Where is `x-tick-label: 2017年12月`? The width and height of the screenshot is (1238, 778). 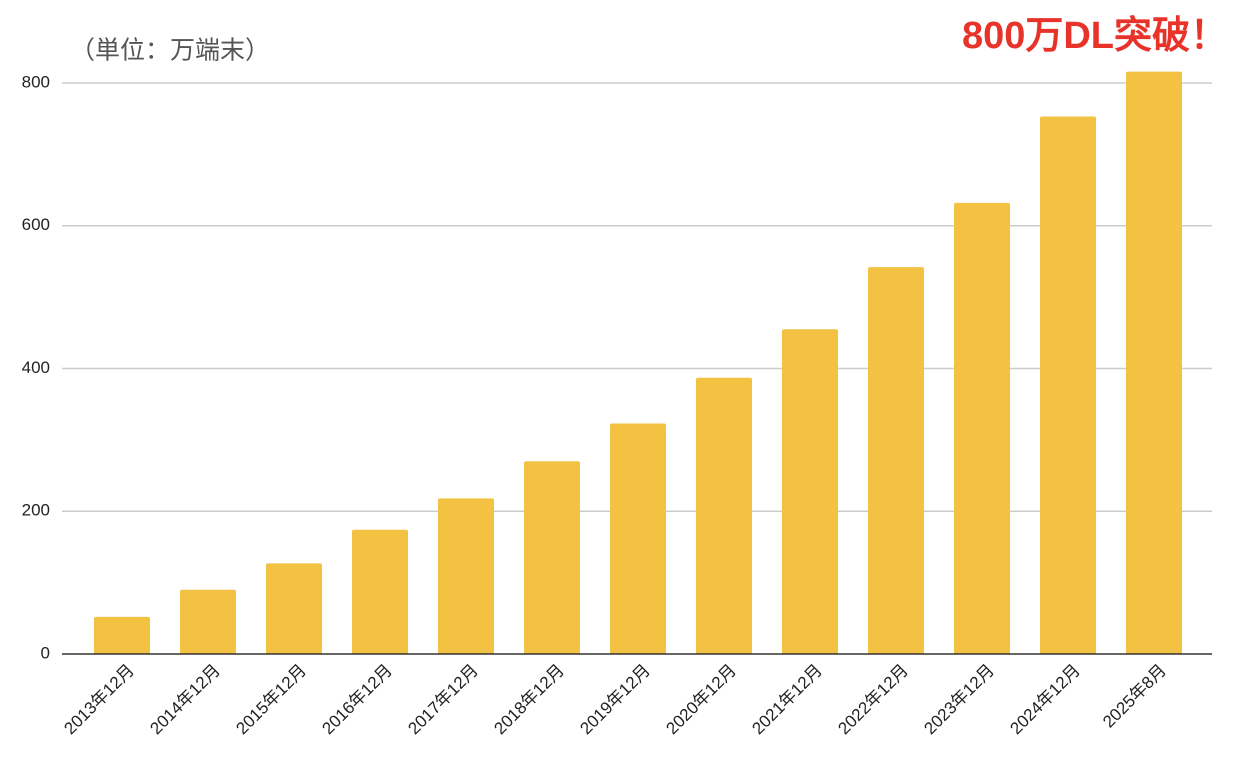
x-tick-label: 2017年12月 is located at coordinates (443, 700).